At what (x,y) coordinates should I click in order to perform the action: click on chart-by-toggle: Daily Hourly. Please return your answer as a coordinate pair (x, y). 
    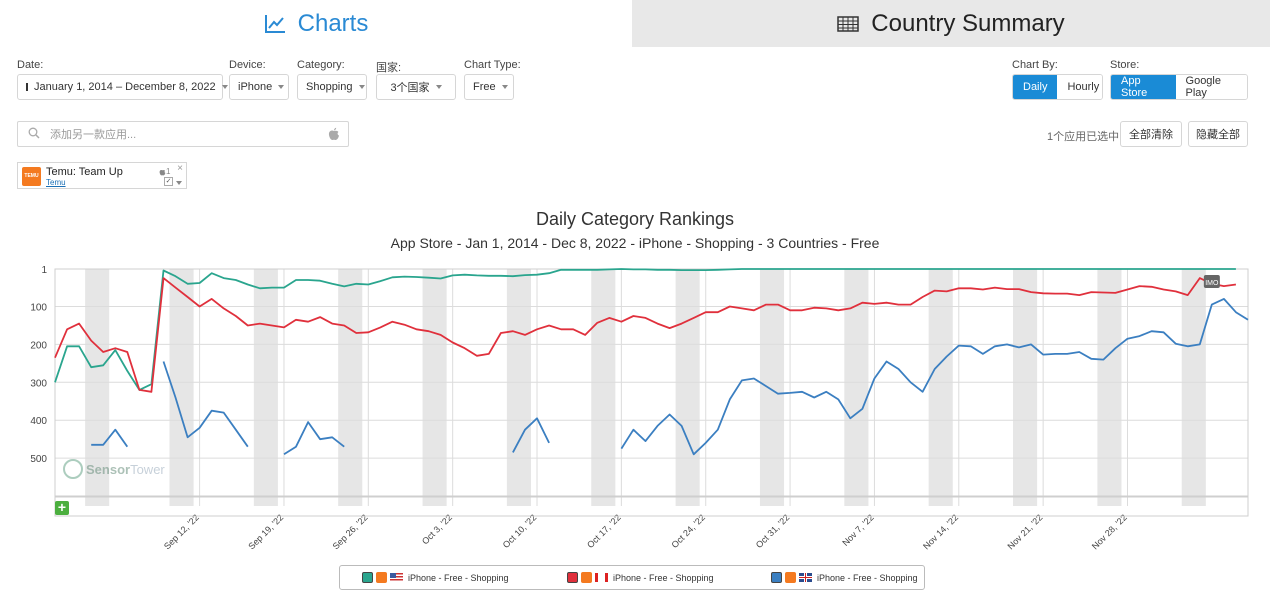
    Looking at the image, I should click on (1057, 87).